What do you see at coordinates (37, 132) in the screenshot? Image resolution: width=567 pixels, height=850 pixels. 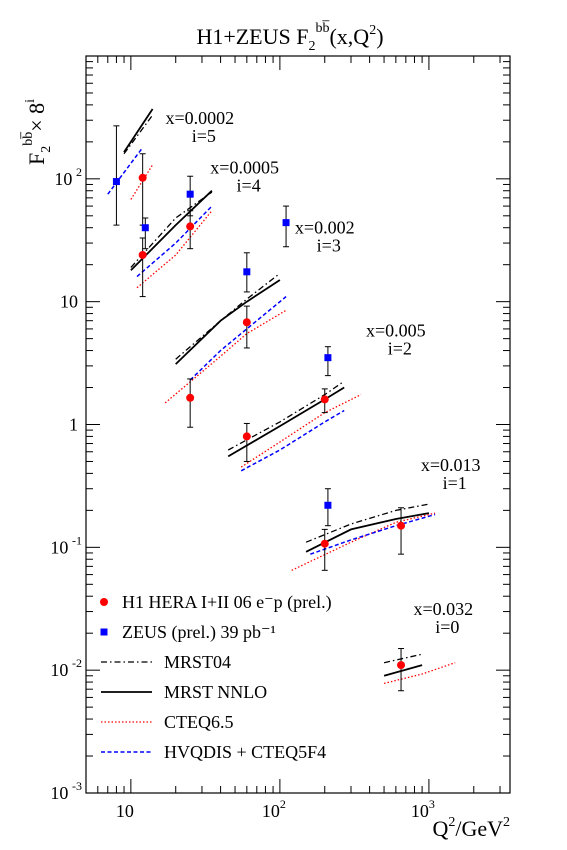 I see `y-axis-label: F2bb̅× 8i` at bounding box center [37, 132].